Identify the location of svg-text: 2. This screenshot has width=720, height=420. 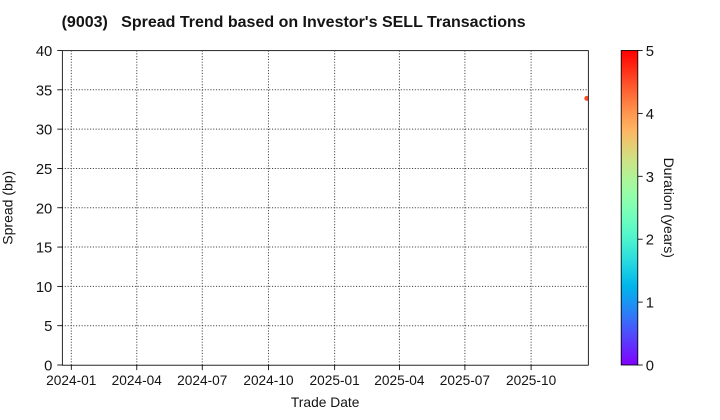
(650, 241).